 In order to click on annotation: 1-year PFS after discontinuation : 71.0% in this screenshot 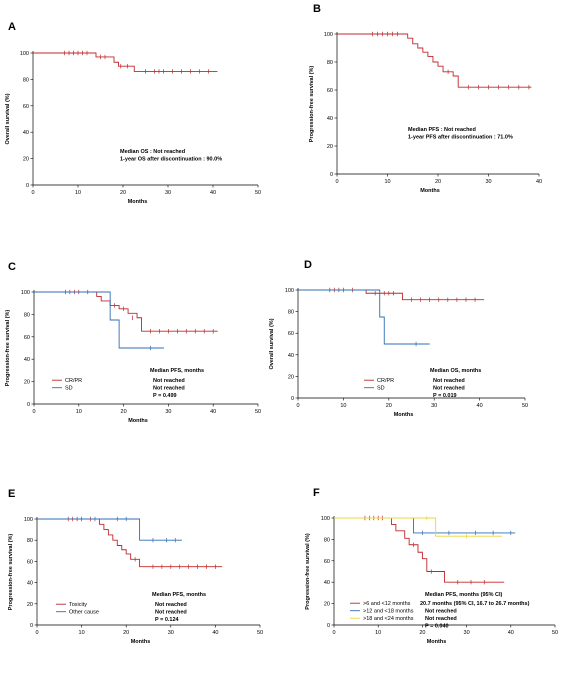, I will do `click(460, 138)`.